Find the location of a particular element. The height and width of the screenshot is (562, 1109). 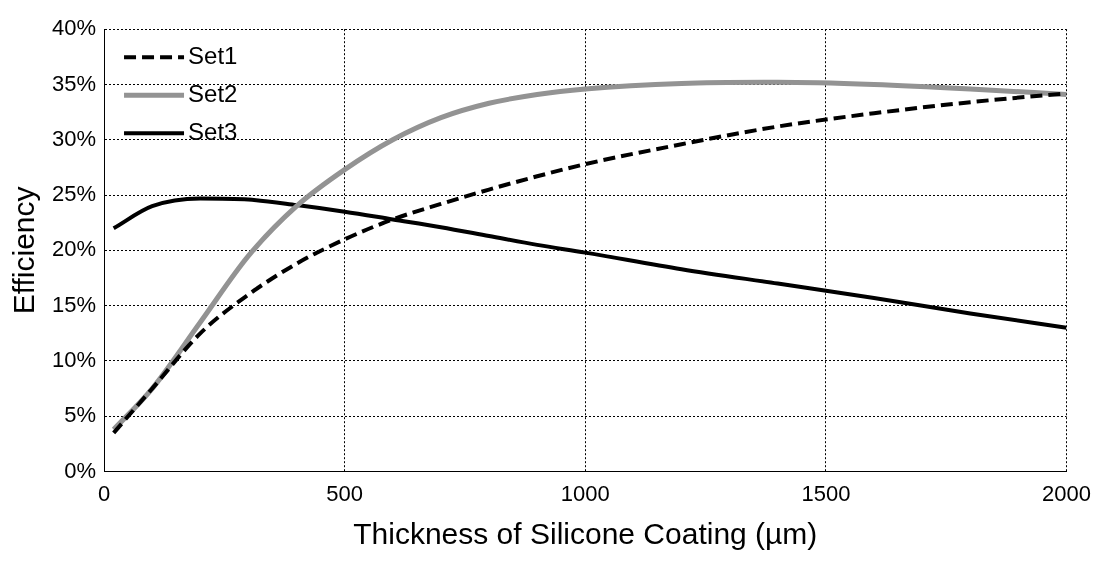

x-tick-label: 0 is located at coordinates (104, 493).